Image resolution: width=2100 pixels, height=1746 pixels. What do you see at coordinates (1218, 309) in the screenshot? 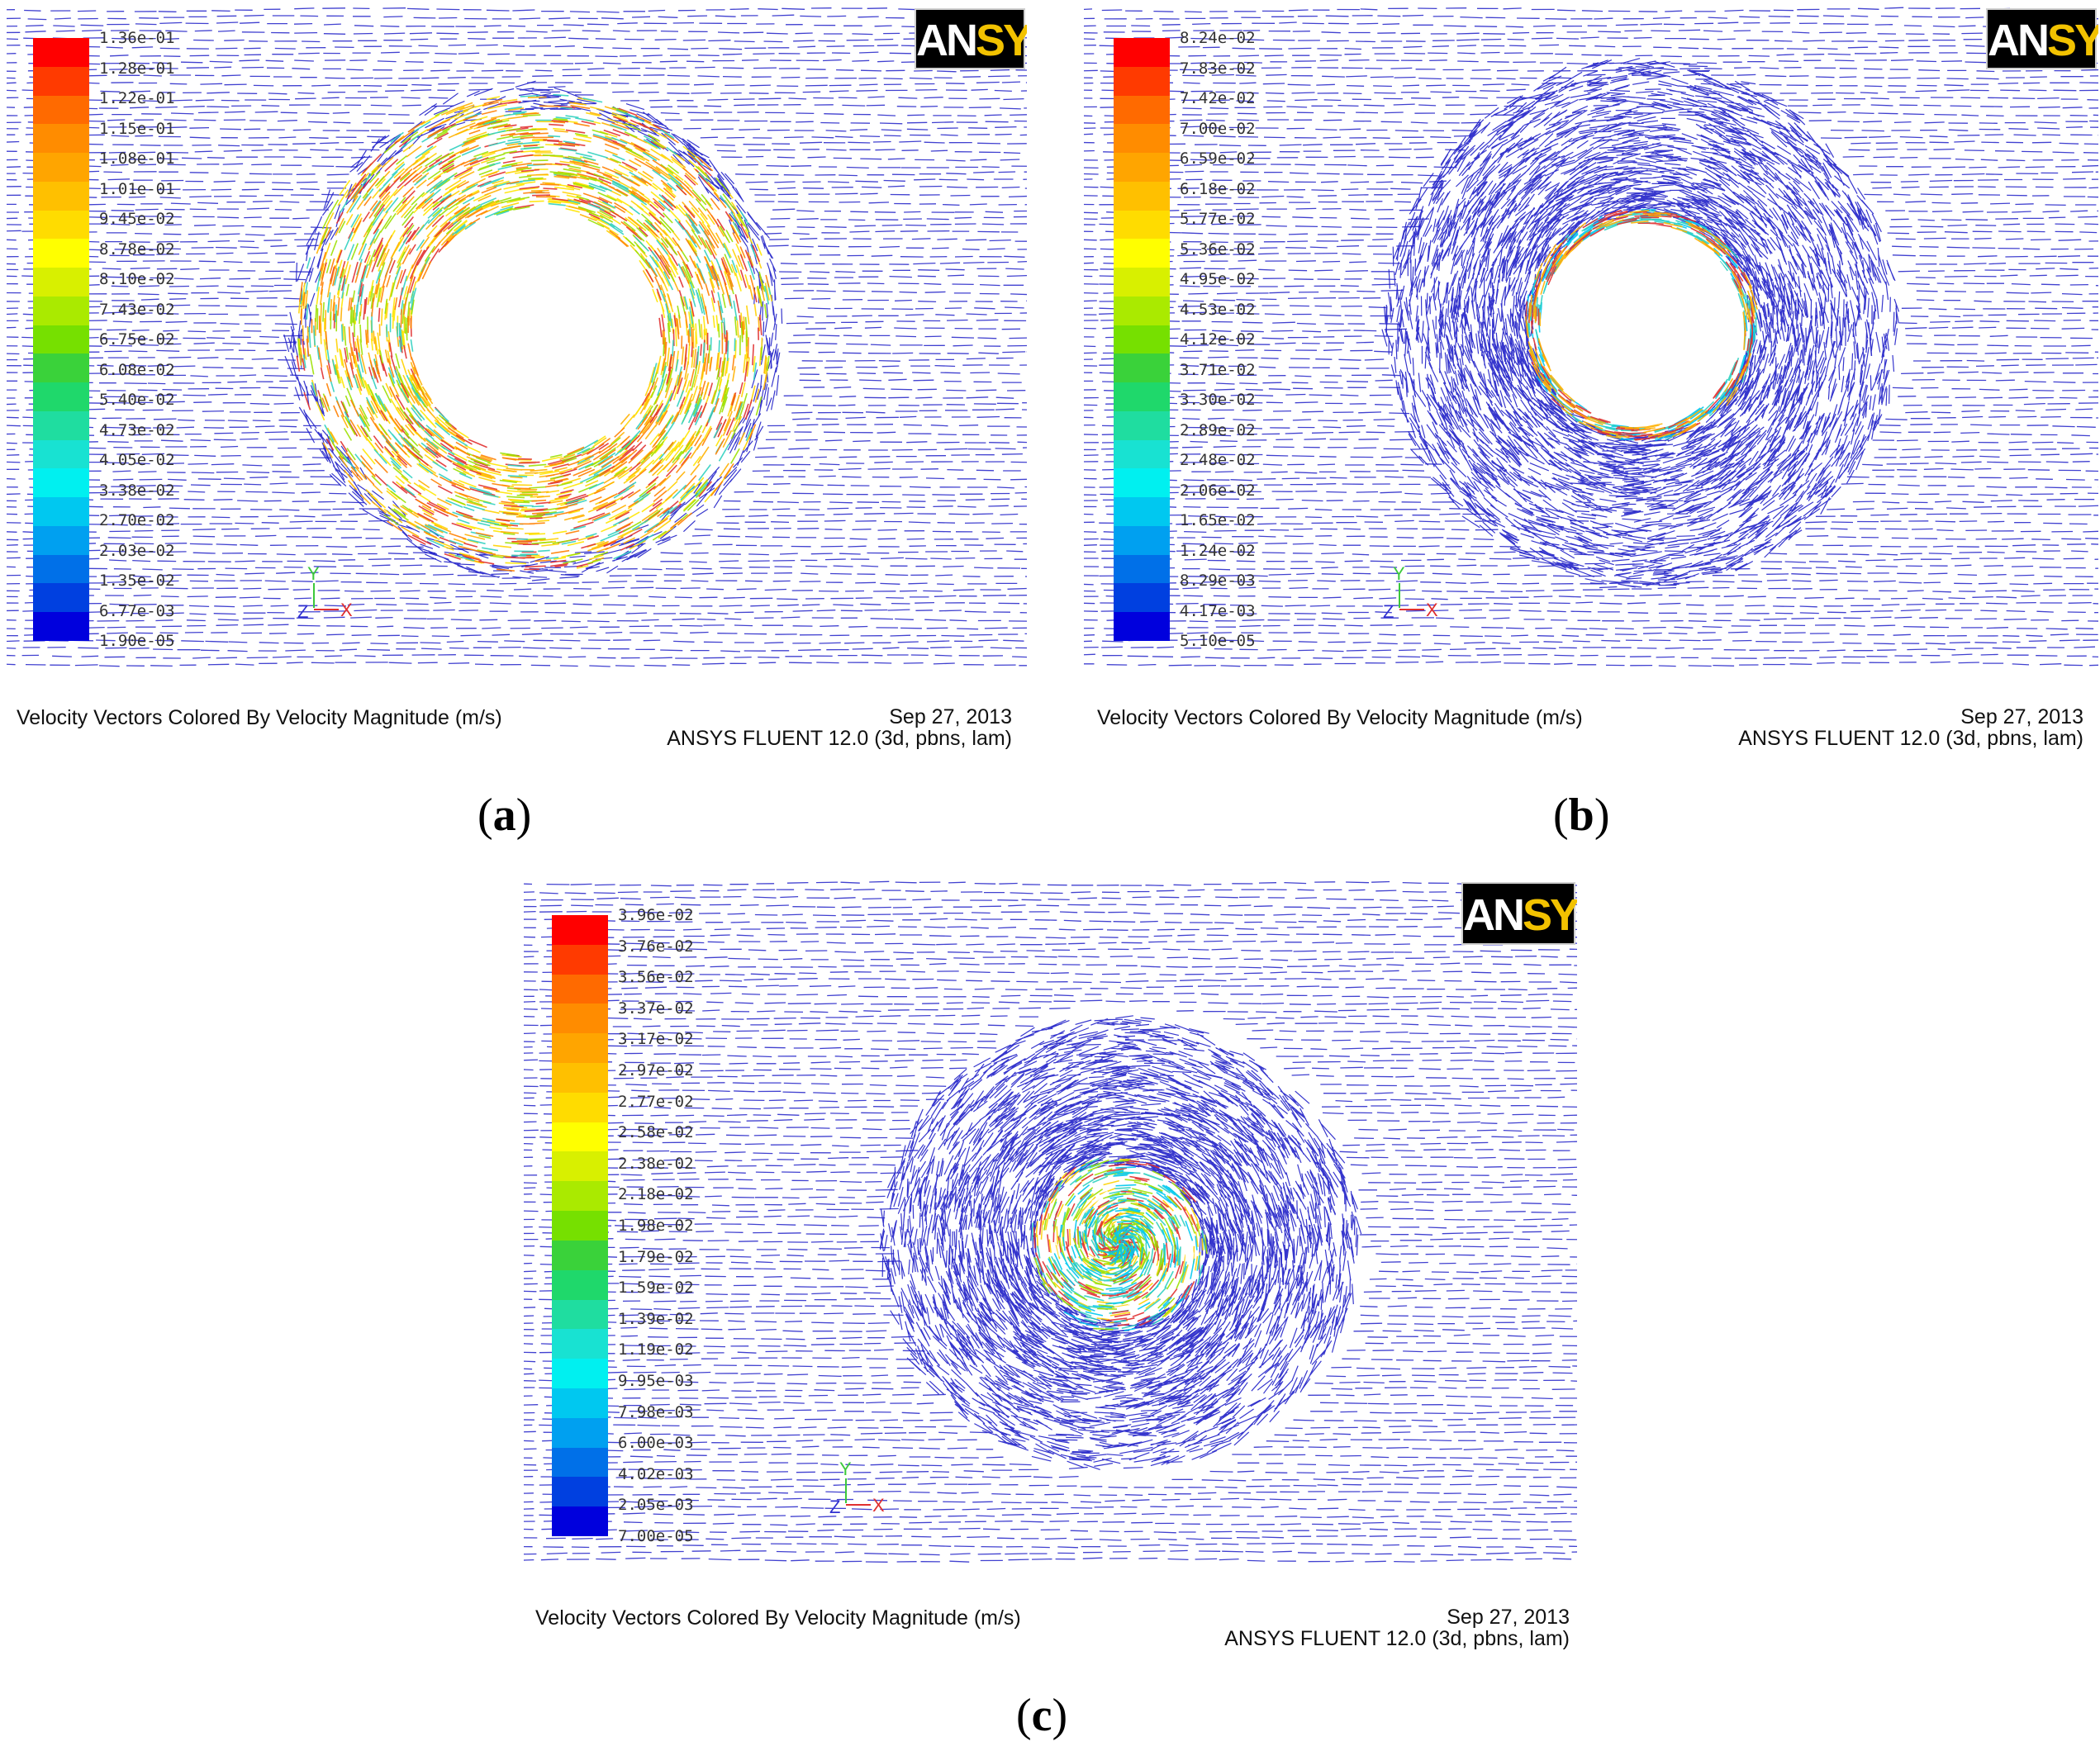
I see `color-scale-tick: 4.53e-02` at bounding box center [1218, 309].